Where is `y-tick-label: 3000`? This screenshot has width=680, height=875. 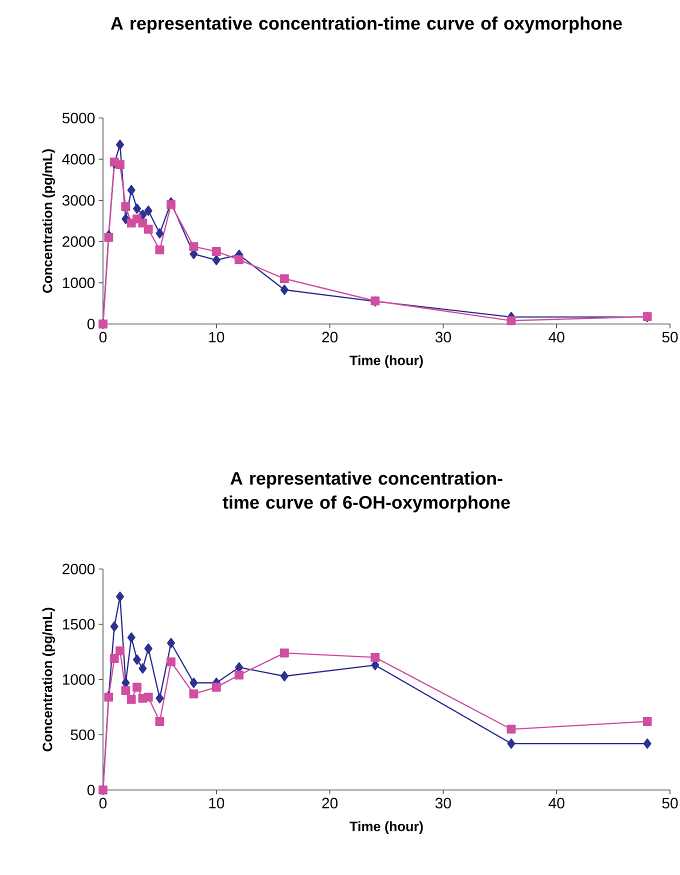 y-tick-label: 3000 is located at coordinates (78, 200).